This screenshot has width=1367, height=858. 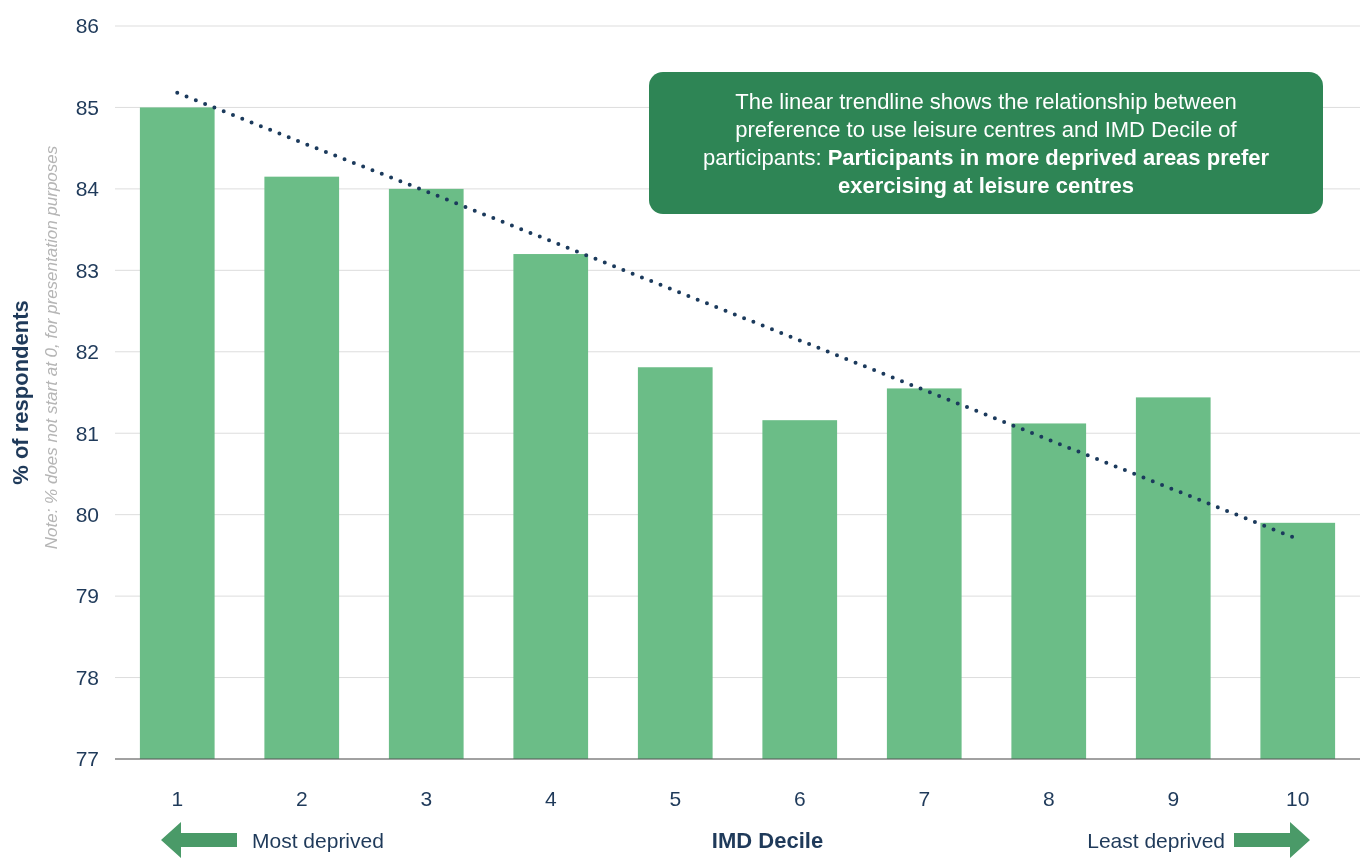 I want to click on text: Note: % does not start at 0, for presentation purposes, so click(x=51, y=347).